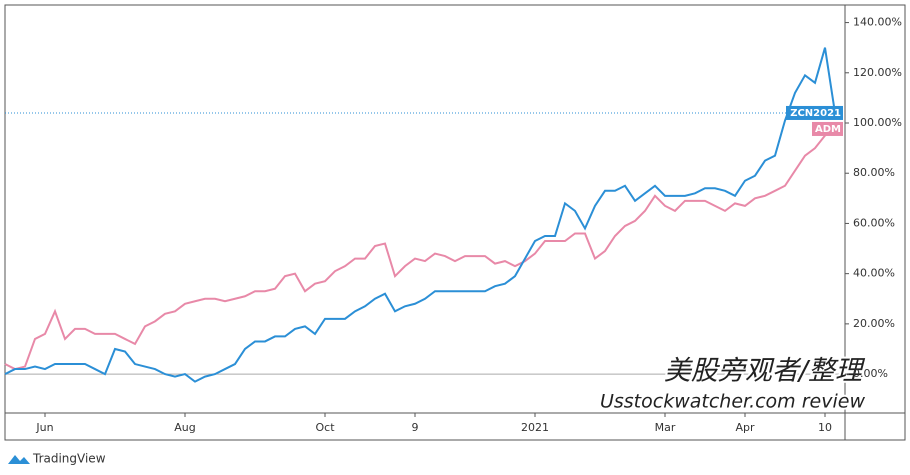  I want to click on x-tick-label: Oct, so click(325, 427).